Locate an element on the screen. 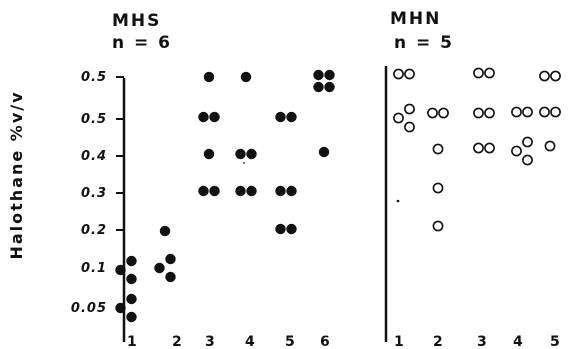  x-tick-label: 6 is located at coordinates (325, 341).